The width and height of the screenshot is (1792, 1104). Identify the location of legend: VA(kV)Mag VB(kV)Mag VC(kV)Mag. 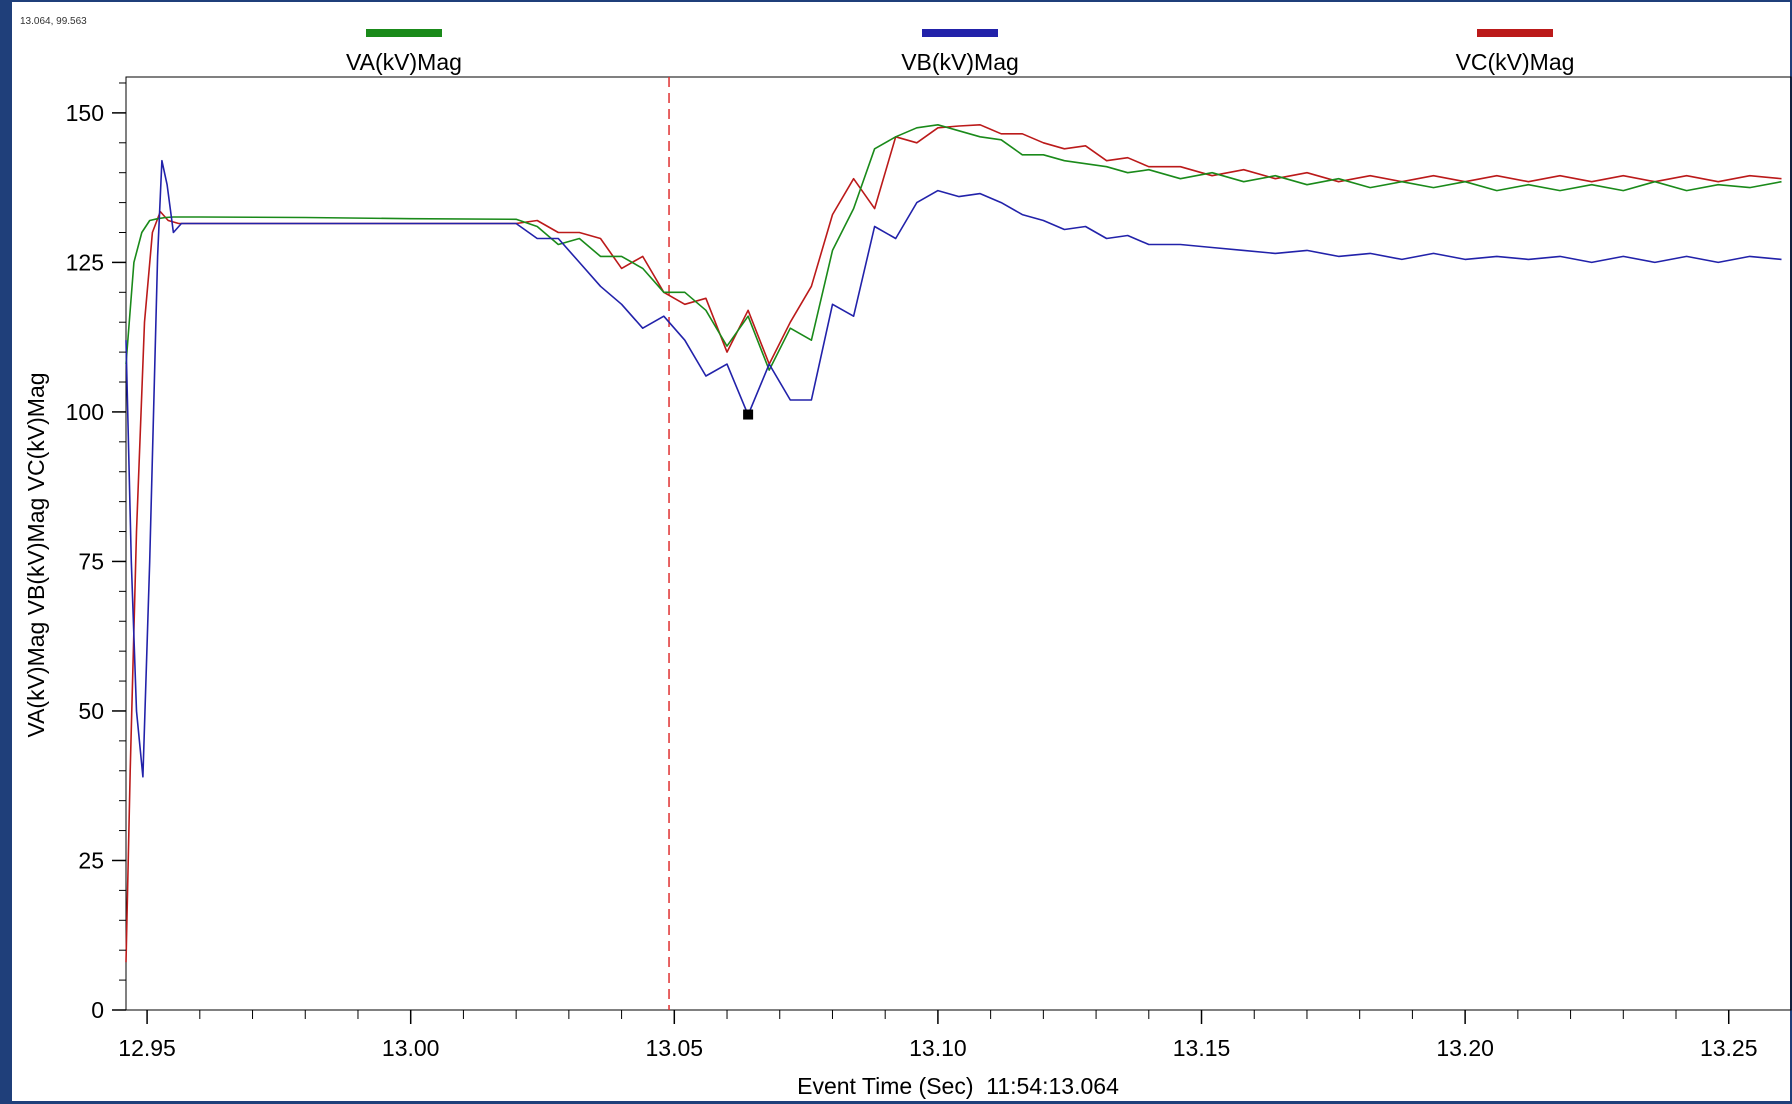
(960, 52).